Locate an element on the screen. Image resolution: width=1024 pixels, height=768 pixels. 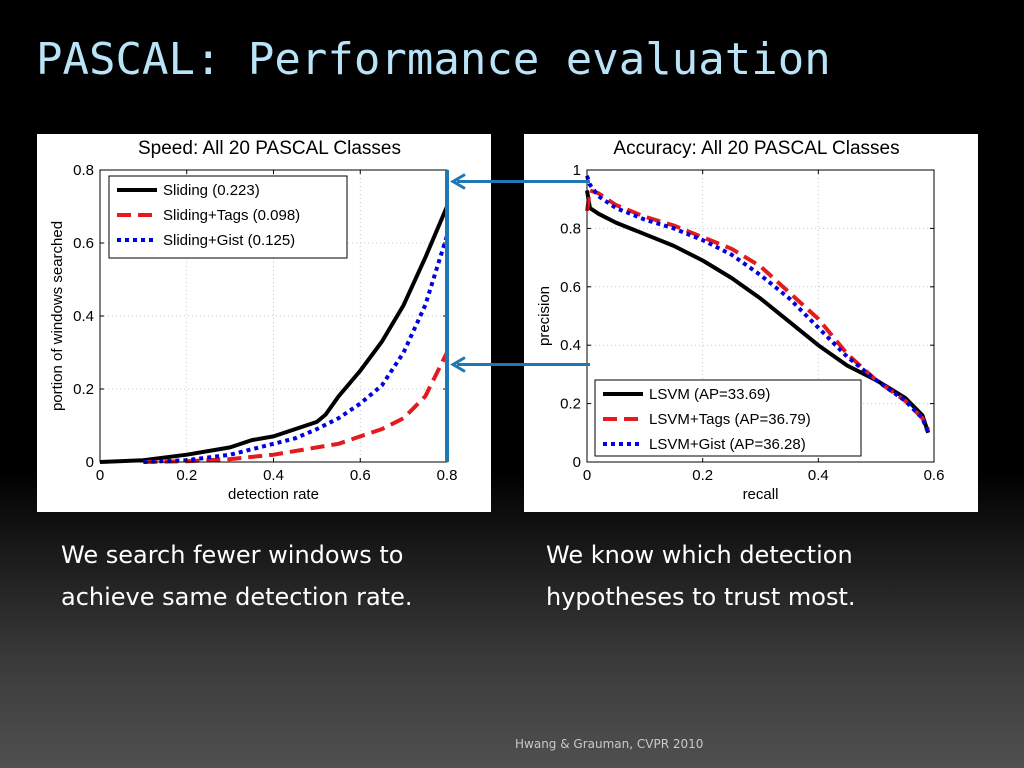
speed-x-tick-label: 0.2 is located at coordinates (186, 475).